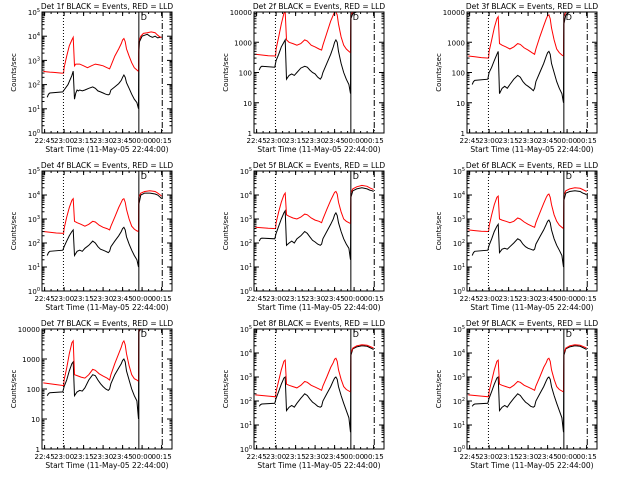 The height and width of the screenshot is (480, 640). Describe the element at coordinates (532, 165) in the screenshot. I see `panel-title: Det 6f BLACK = Events, RED = LLD` at that location.